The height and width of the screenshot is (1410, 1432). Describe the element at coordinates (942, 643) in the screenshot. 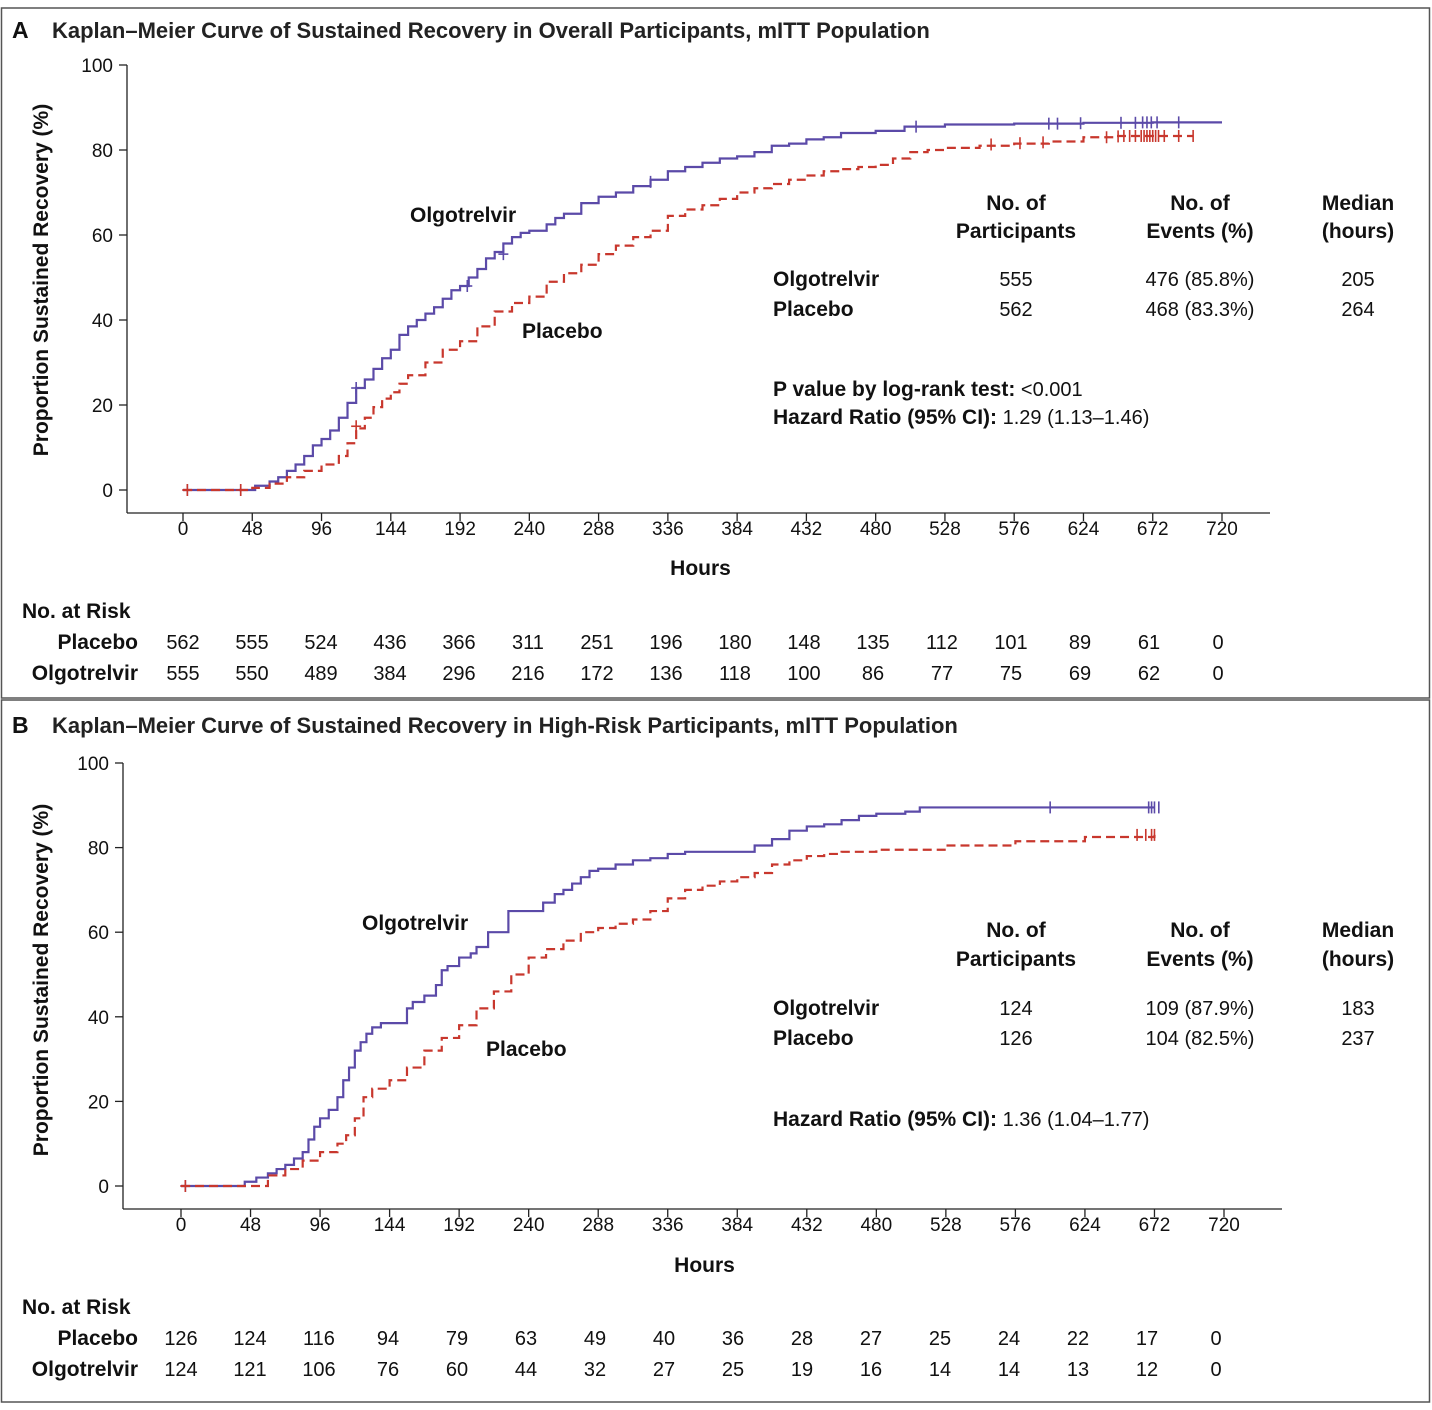

I see `risk-value: 112` at that location.